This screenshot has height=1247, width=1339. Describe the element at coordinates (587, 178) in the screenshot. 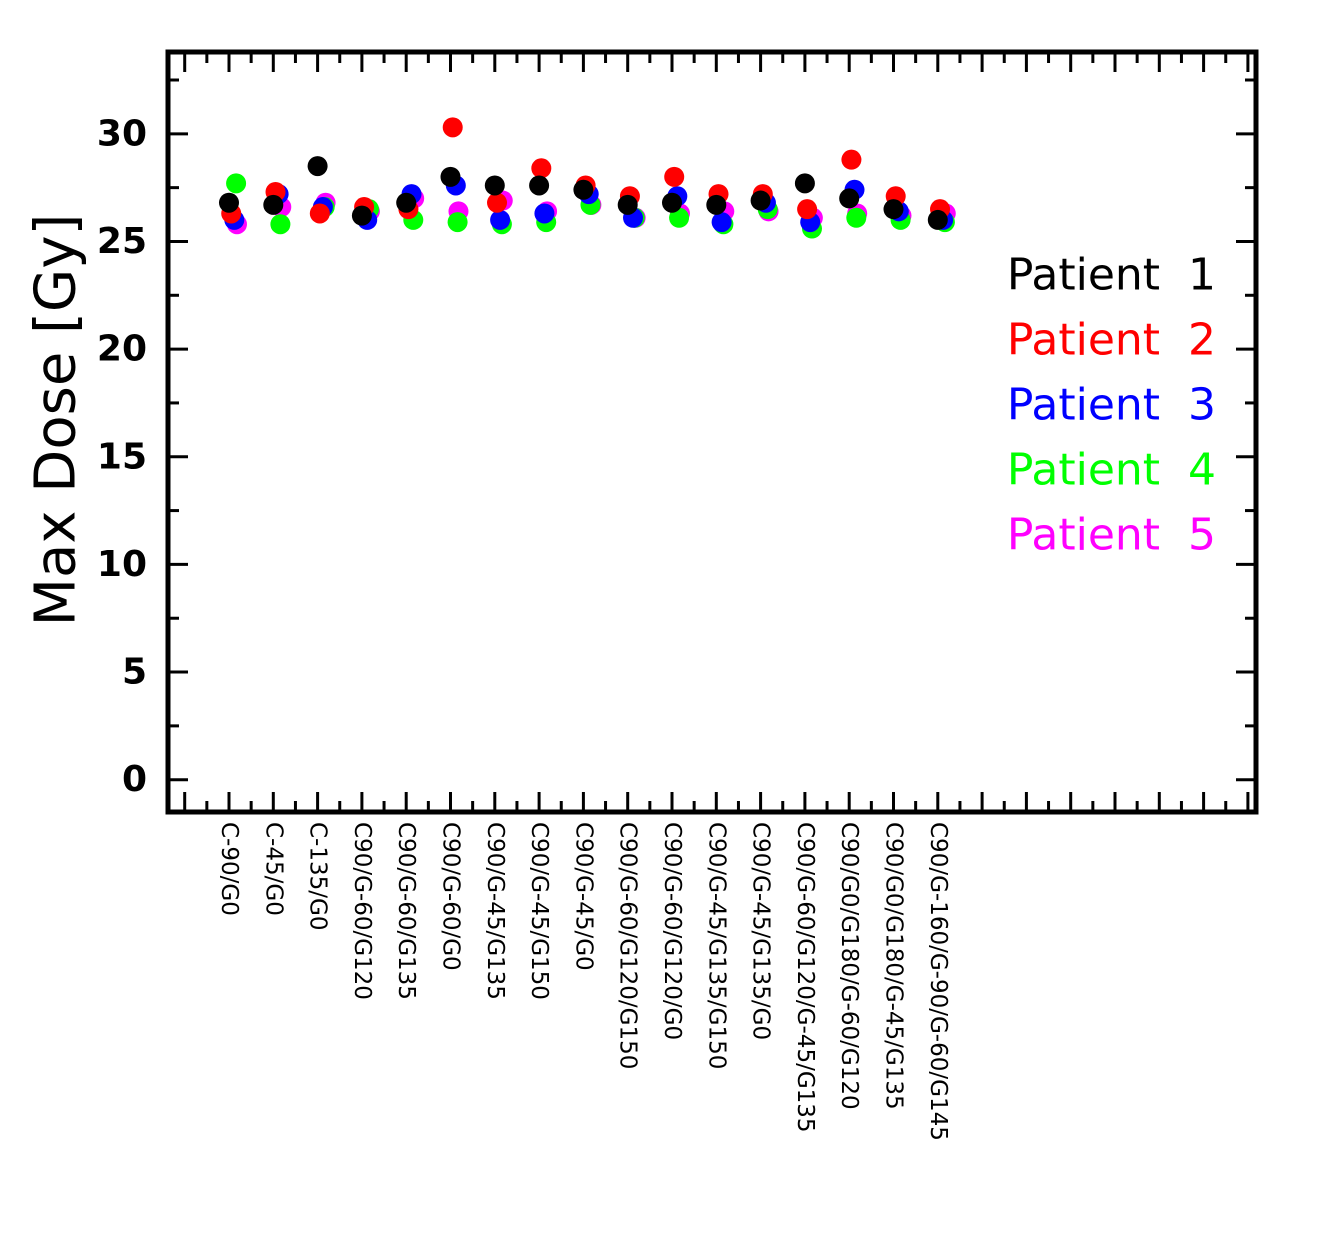

I see `data-points` at that location.